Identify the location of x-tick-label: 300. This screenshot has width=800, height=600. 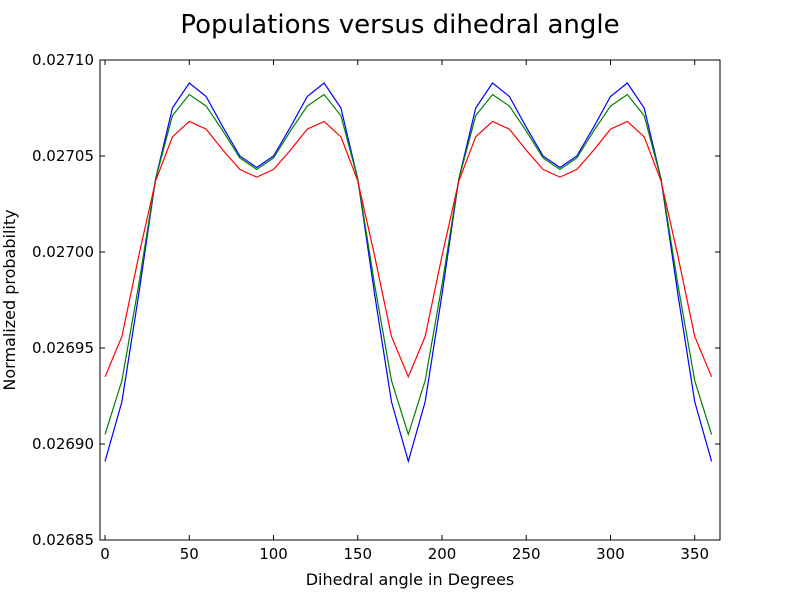
(610, 554).